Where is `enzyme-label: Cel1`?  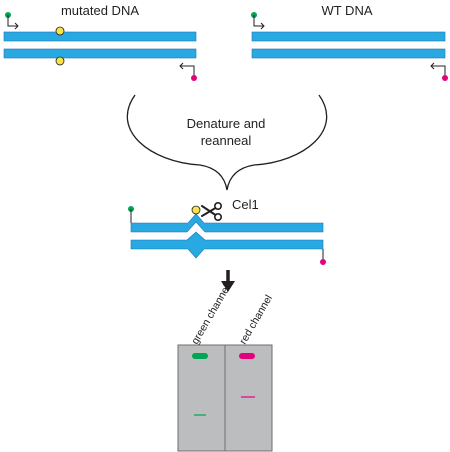
enzyme-label: Cel1 is located at coordinates (245, 204).